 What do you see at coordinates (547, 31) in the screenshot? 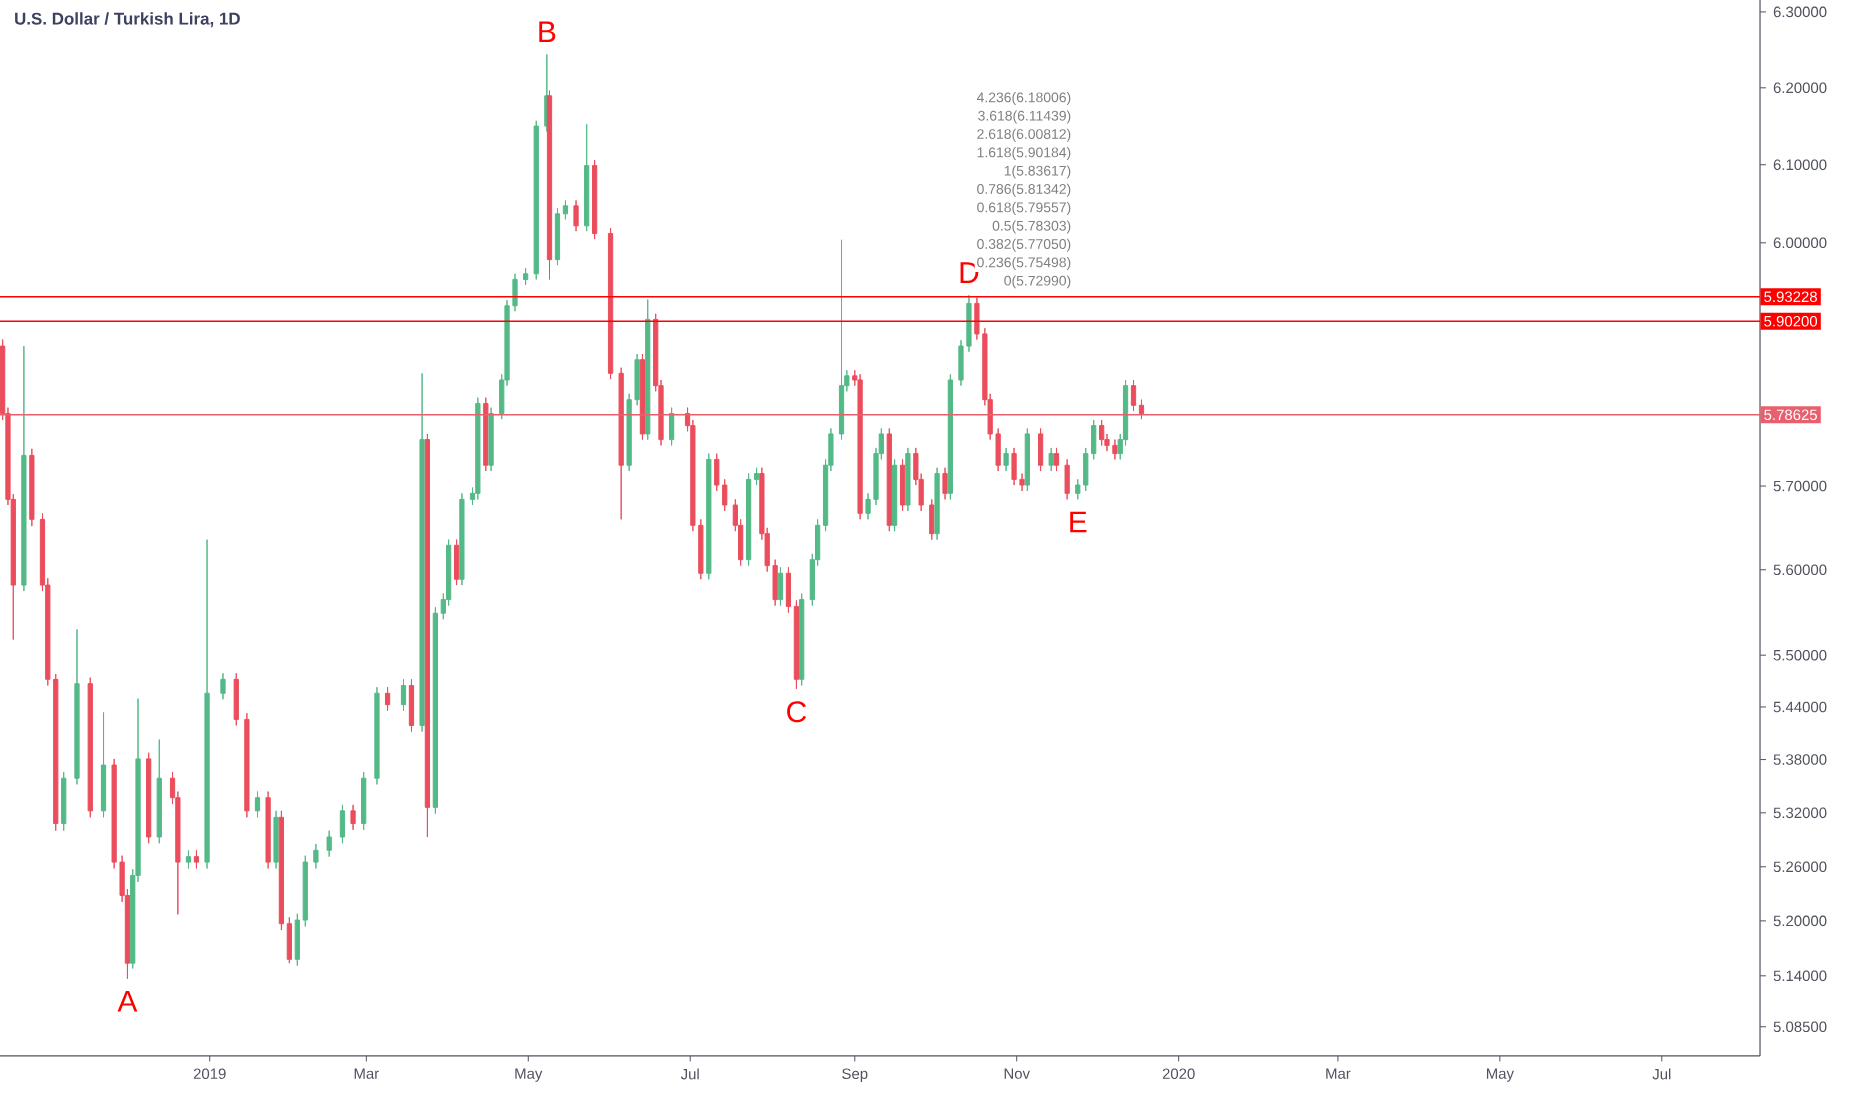
I see `annotation: B` at bounding box center [547, 31].